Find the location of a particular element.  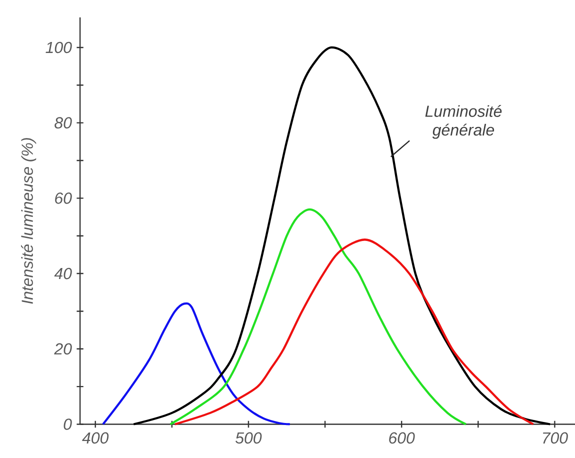

y-tick-label: 0 is located at coordinates (68, 424).